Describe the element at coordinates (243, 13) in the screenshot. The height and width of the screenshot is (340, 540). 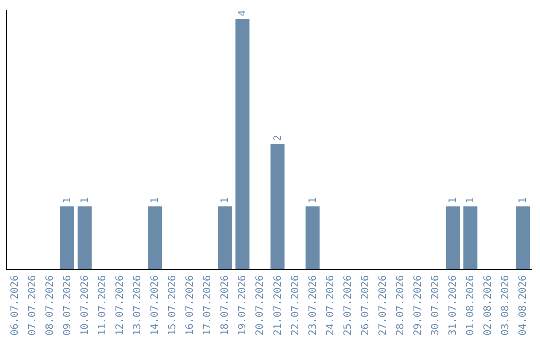
I see `data-label: 4` at that location.